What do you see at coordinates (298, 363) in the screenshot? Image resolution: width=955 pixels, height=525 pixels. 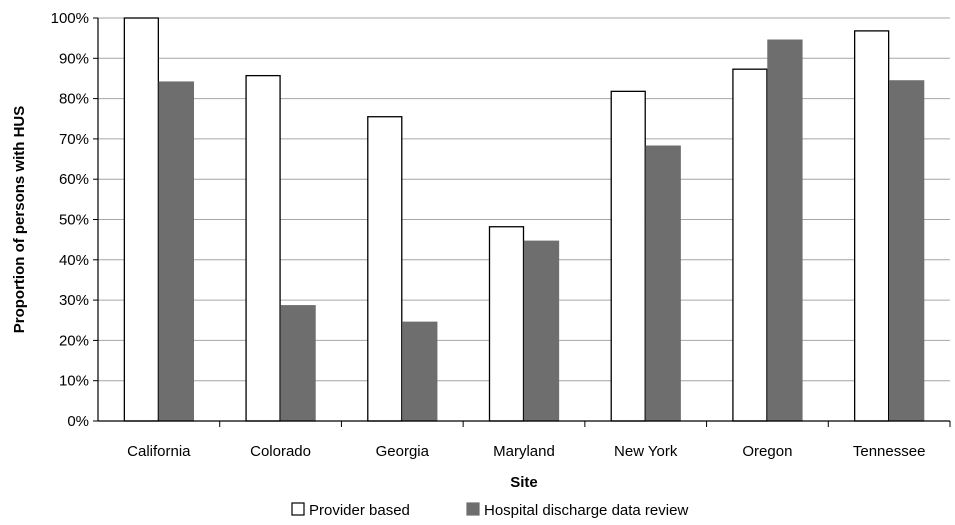 I see `bar-hospital-discharge-colorado` at bounding box center [298, 363].